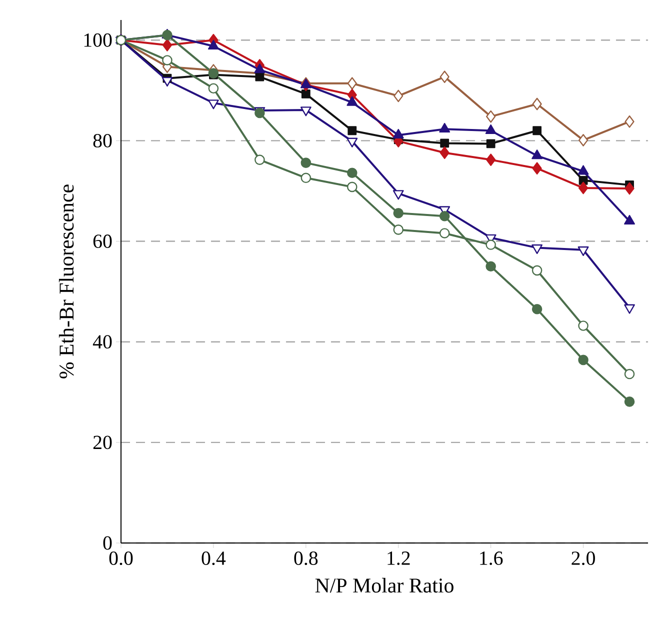 Image resolution: width=649 pixels, height=634 pixels. I want to click on x-tick-label: 1.2, so click(399, 558).